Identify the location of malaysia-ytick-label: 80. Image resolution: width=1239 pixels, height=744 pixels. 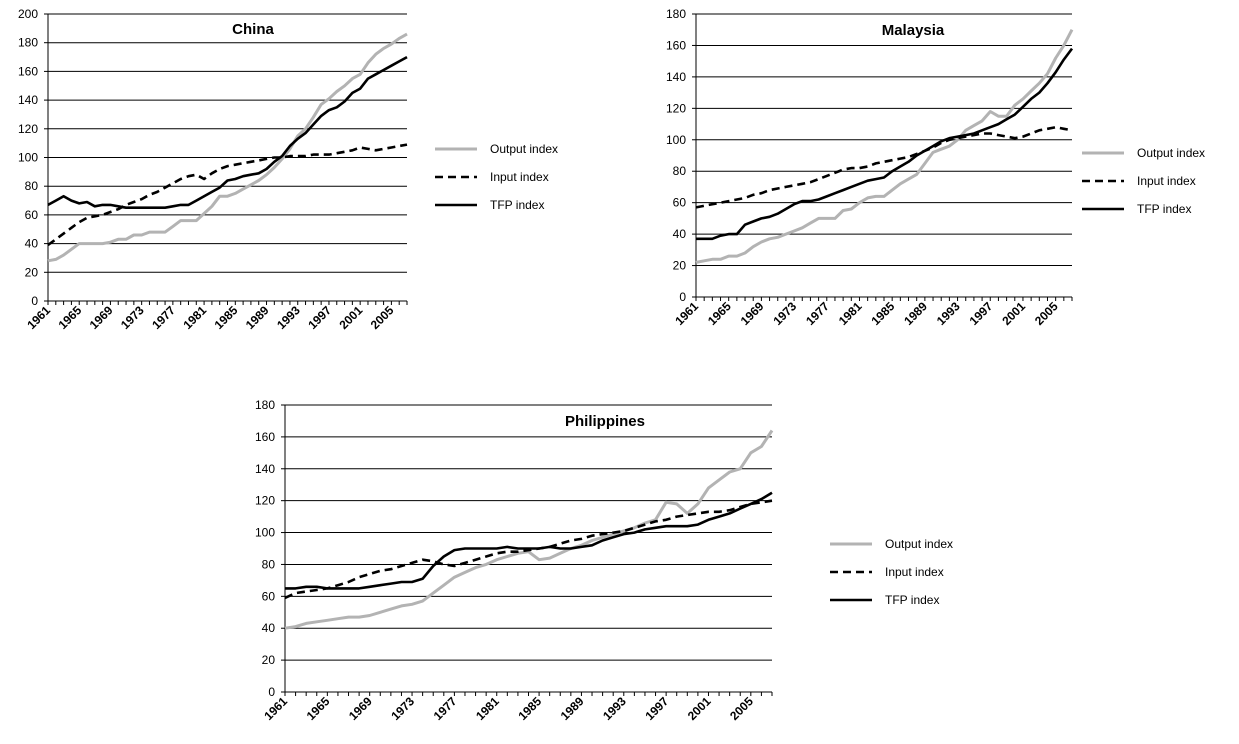
(680, 171).